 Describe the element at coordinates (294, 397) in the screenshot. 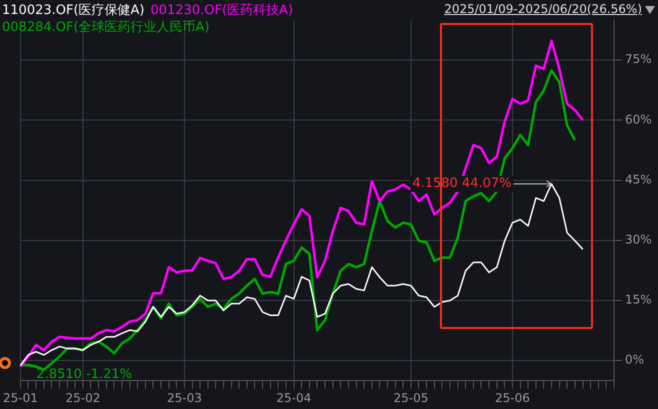

I see `x-tick-label: 25-04` at that location.